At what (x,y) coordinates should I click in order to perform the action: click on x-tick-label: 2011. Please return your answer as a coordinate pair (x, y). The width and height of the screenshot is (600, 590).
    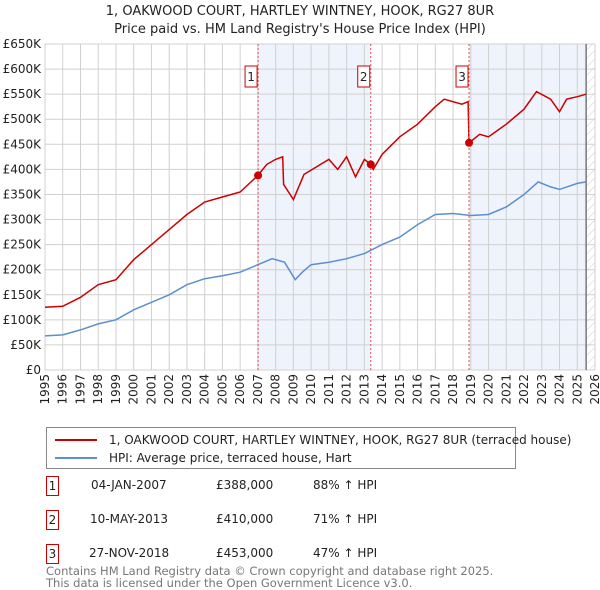
    Looking at the image, I should click on (329, 389).